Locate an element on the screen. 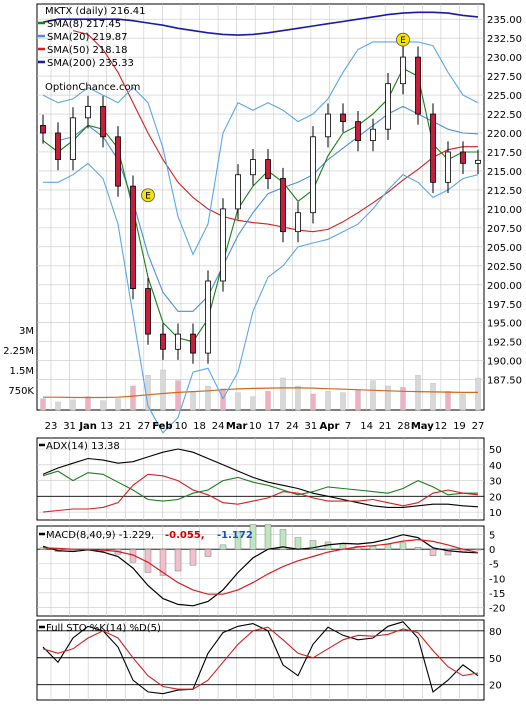  adx-14-line is located at coordinates (260, 478).